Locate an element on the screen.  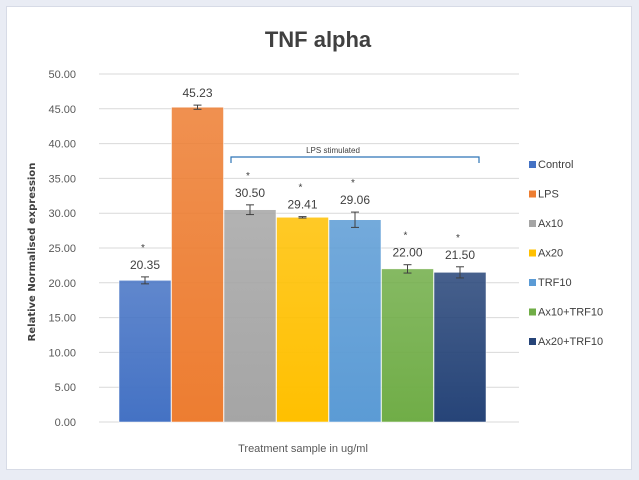
legend-item: Ax20 is located at coordinates (546, 254).